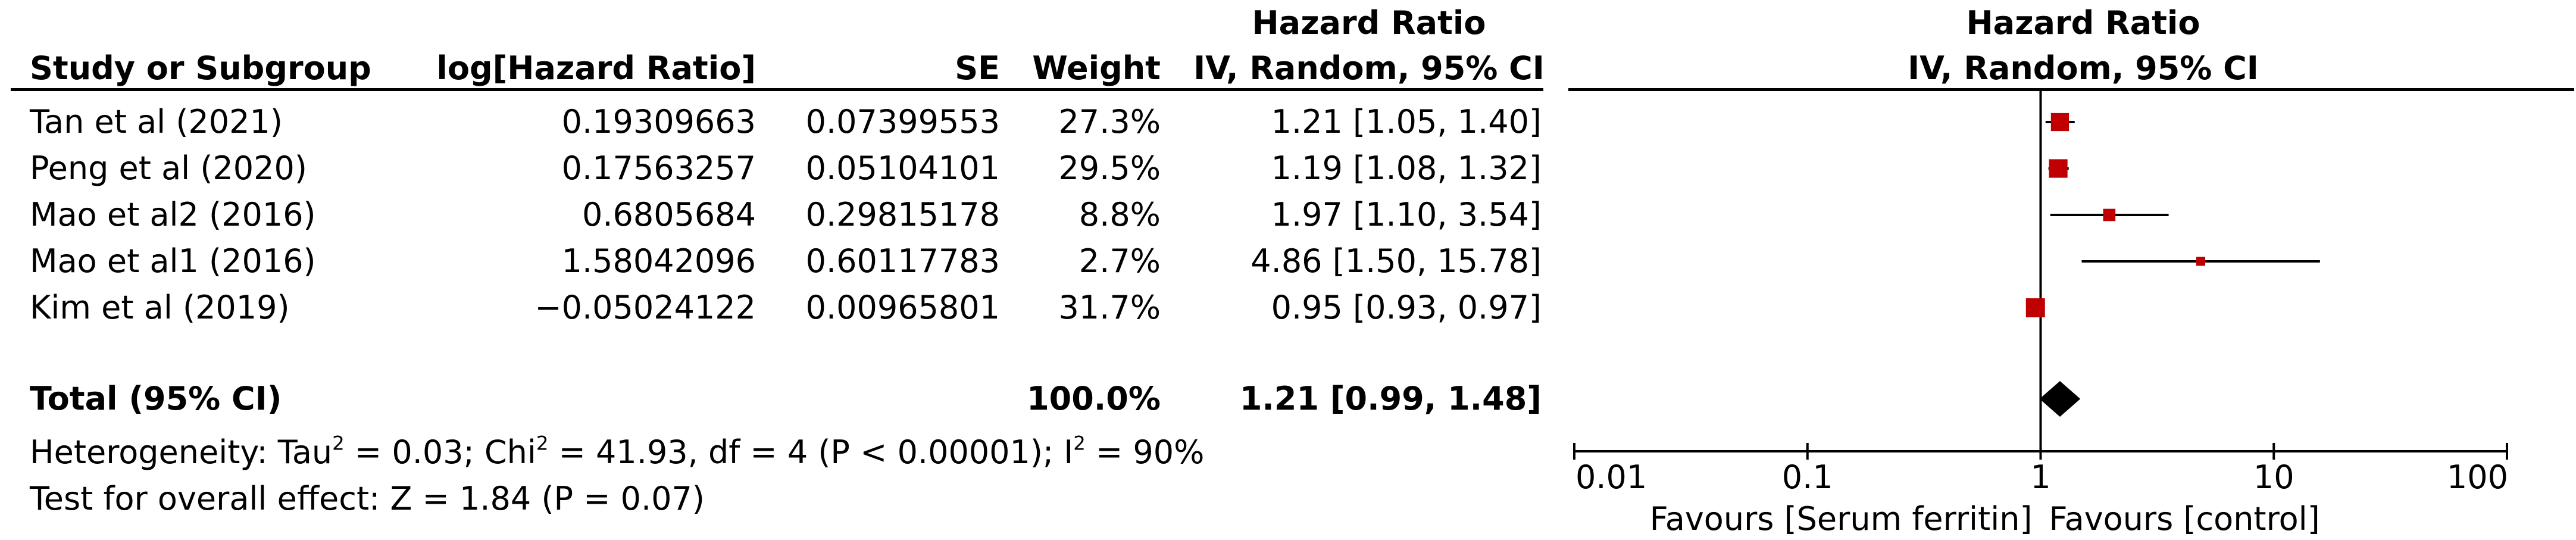 This screenshot has width=2576, height=540. Describe the element at coordinates (1406, 168) in the screenshot. I see `hr-ci-value: 1.19 [1.08, 1.32]` at that location.